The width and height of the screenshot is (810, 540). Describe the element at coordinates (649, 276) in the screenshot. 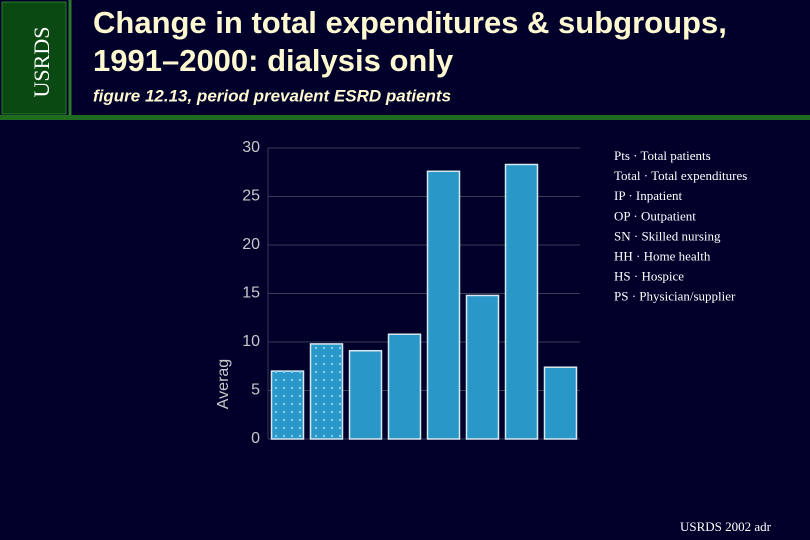

I see `legend-note: HS · Hospice` at that location.